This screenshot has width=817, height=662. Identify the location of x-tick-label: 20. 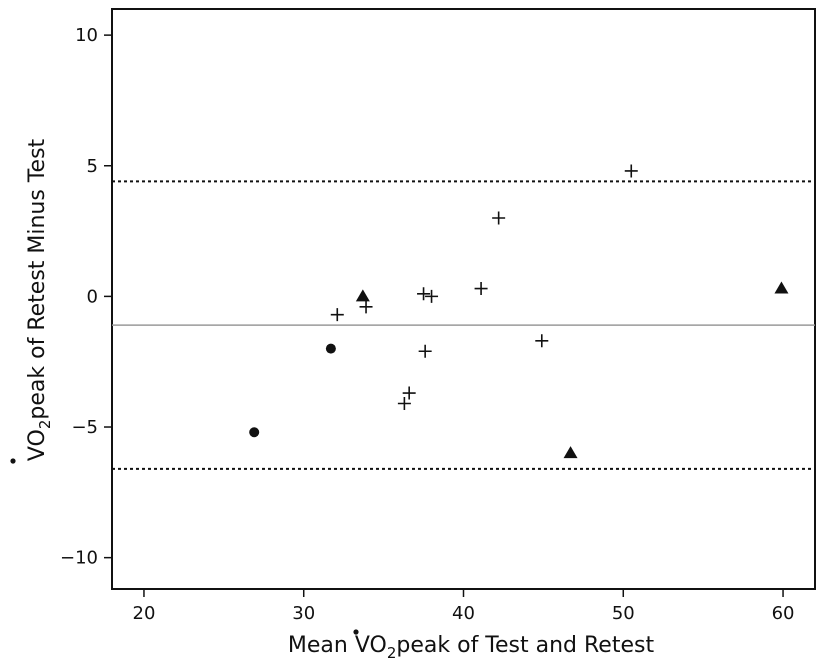
(144, 613).